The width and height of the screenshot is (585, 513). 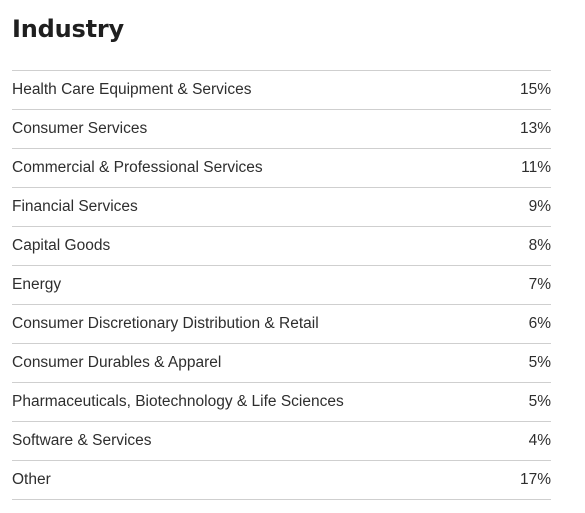 What do you see at coordinates (137, 167) in the screenshot?
I see `industry-name: Commercial & Professional Services` at bounding box center [137, 167].